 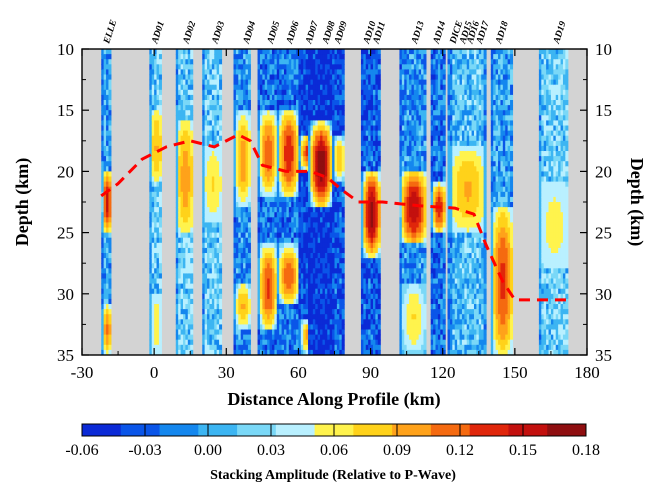 What do you see at coordinates (274, 33) in the screenshot?
I see `station-label-ad05: AD05` at bounding box center [274, 33].